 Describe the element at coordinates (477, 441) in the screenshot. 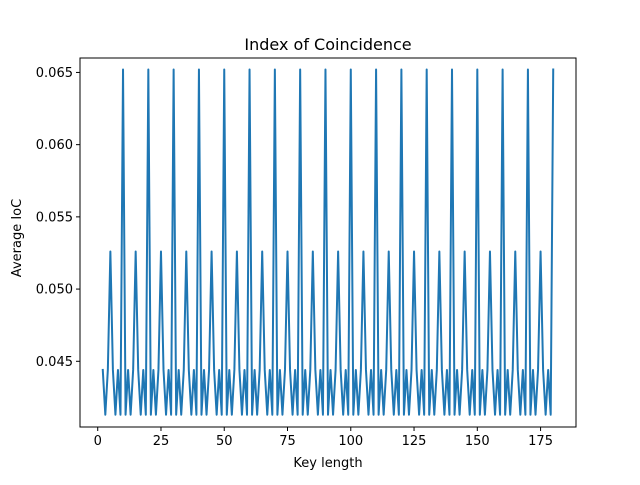

I see `x-tick-label: 150` at that location.